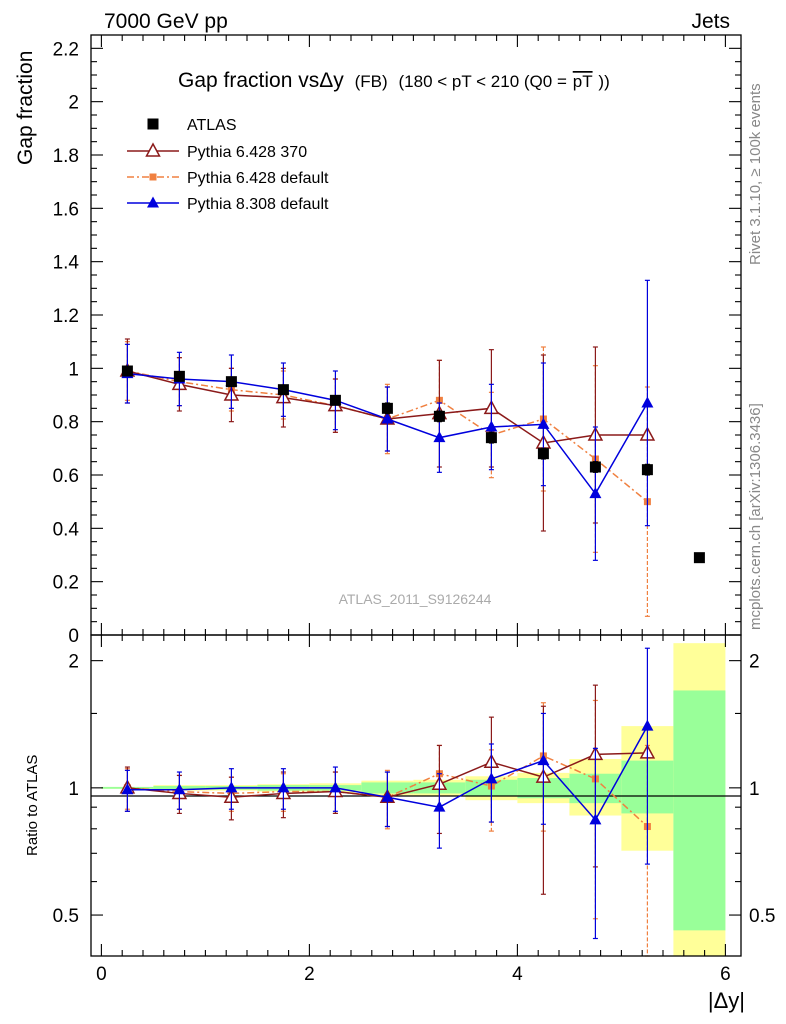  I want to click on plot-title-range: (180 < pT < 210 (Q0 =, so click(483, 81).